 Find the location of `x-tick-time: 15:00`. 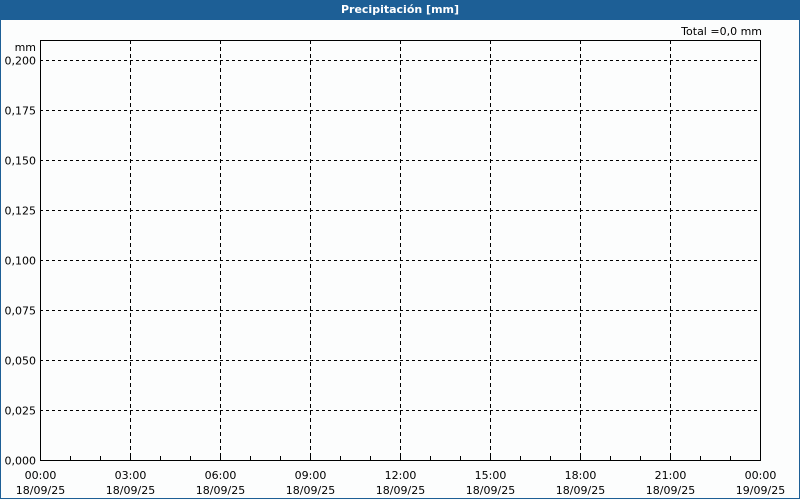

x-tick-time: 15:00 is located at coordinates (491, 475).